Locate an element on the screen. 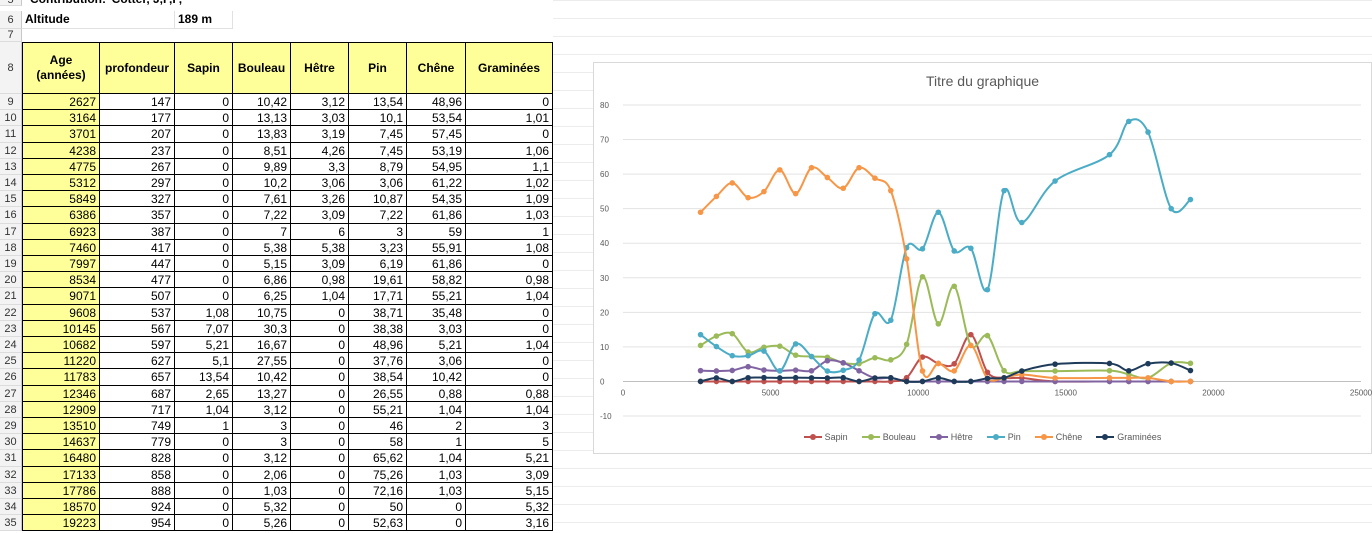 Image resolution: width=1372 pixels, height=533 pixels. data-cell: 357 is located at coordinates (137, 215).